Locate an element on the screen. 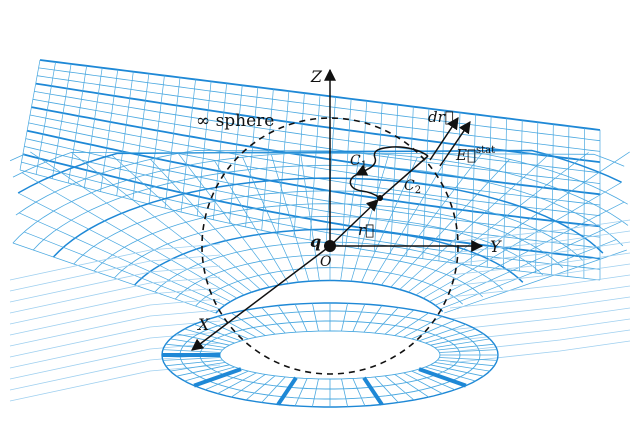  z-axis-label: Z is located at coordinates (316, 76).